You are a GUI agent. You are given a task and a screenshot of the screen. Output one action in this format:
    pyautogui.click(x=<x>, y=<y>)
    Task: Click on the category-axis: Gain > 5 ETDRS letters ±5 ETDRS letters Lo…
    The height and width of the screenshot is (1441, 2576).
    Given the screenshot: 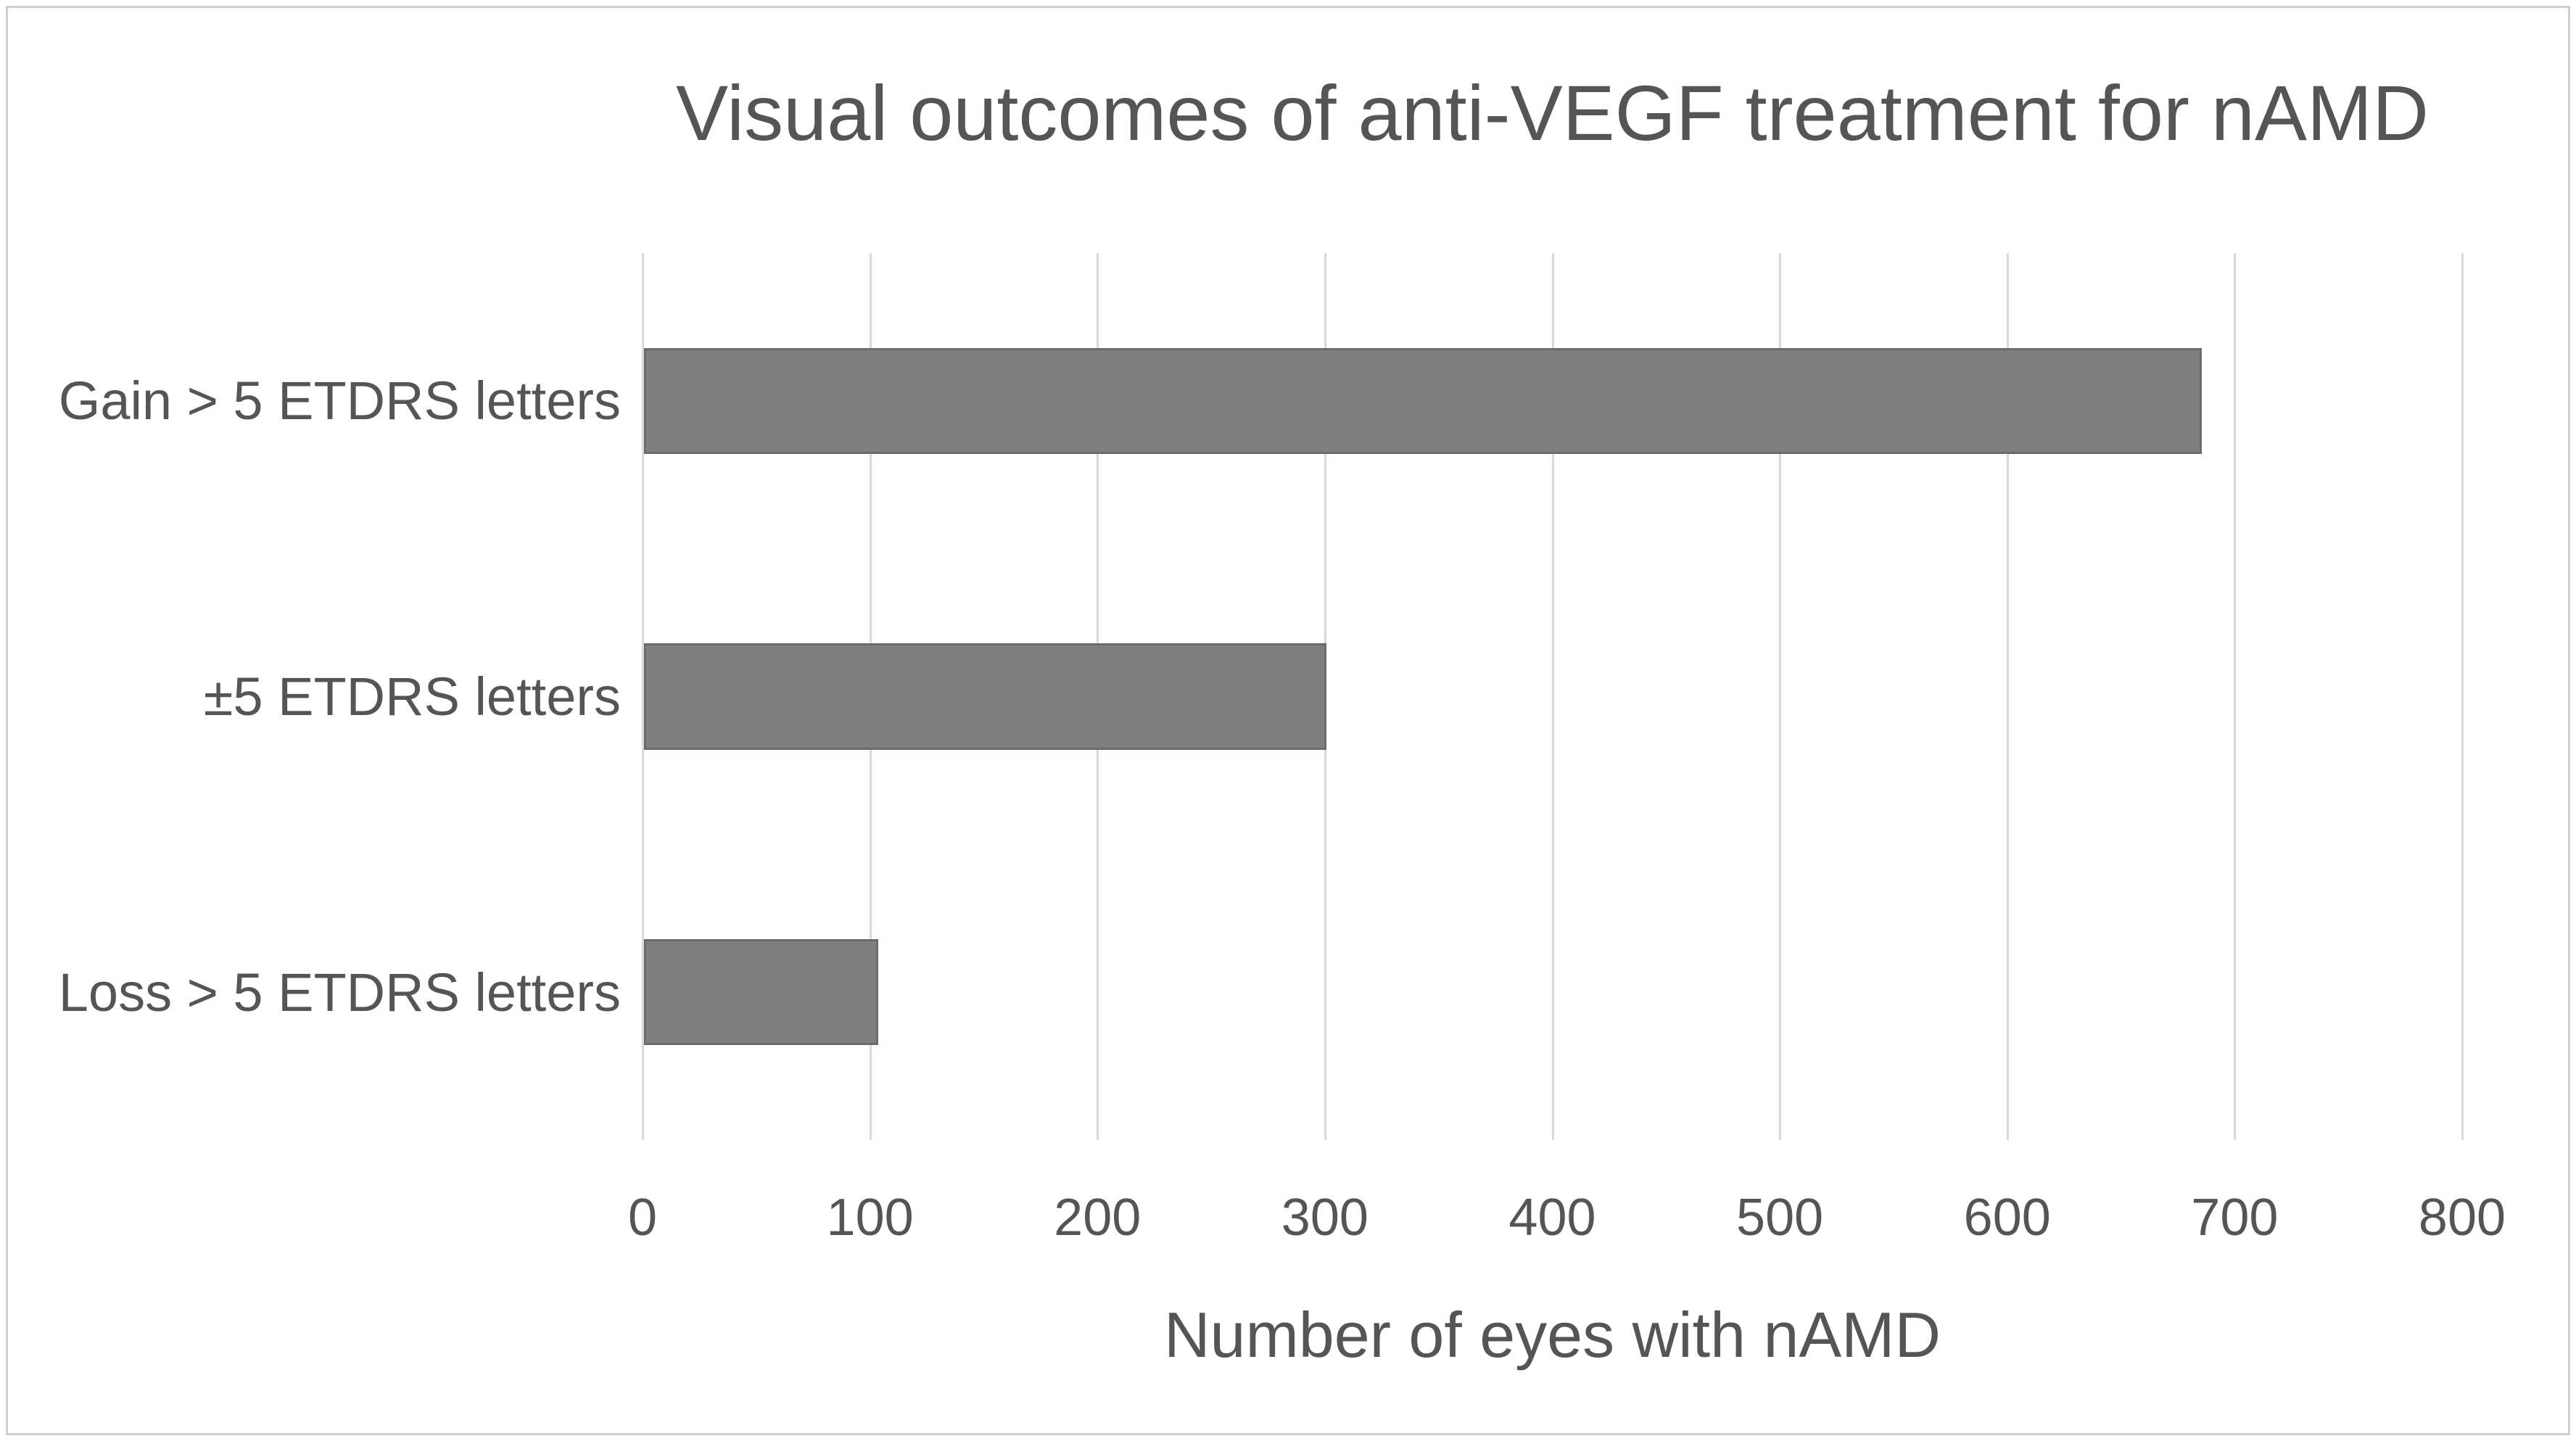 What is the action you would take?
    pyautogui.click(x=321, y=696)
    